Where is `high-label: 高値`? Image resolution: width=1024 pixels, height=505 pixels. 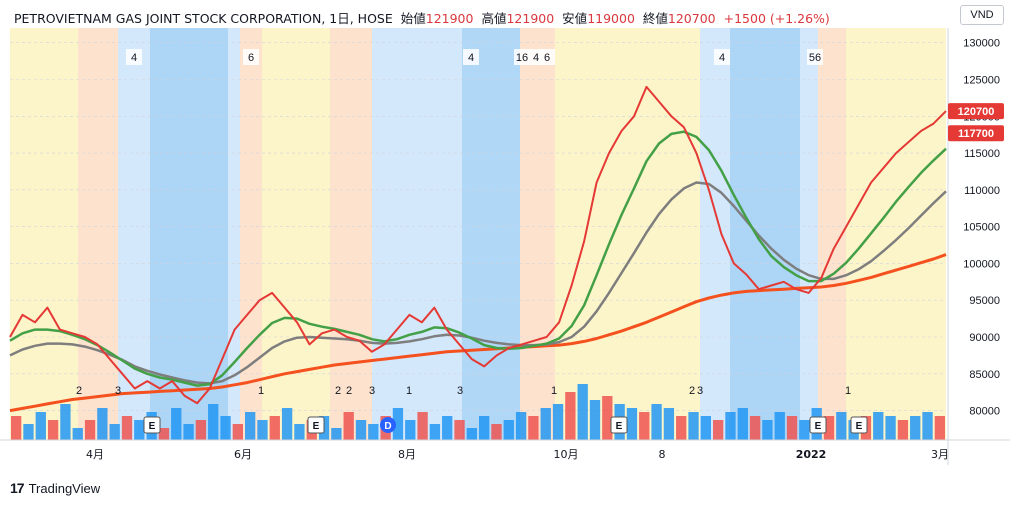 high-label: 高値 is located at coordinates (494, 18).